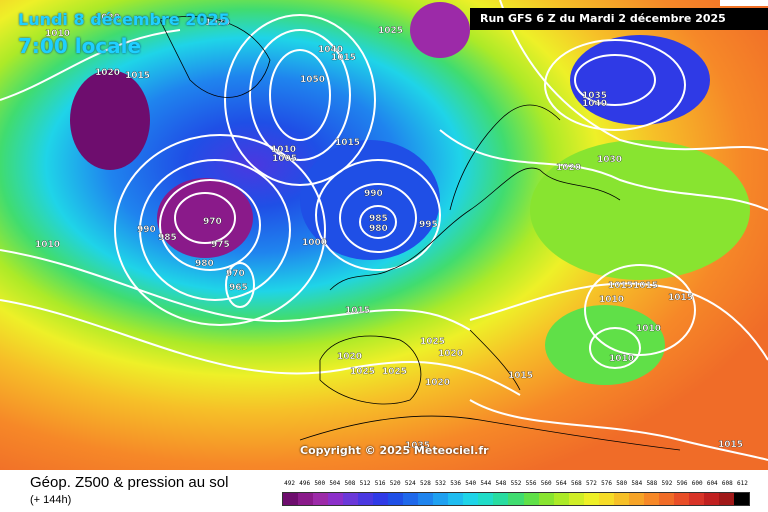 This screenshot has height=512, width=768. What do you see at coordinates (576, 483) in the screenshot?
I see `scale-label: 568` at bounding box center [576, 483].